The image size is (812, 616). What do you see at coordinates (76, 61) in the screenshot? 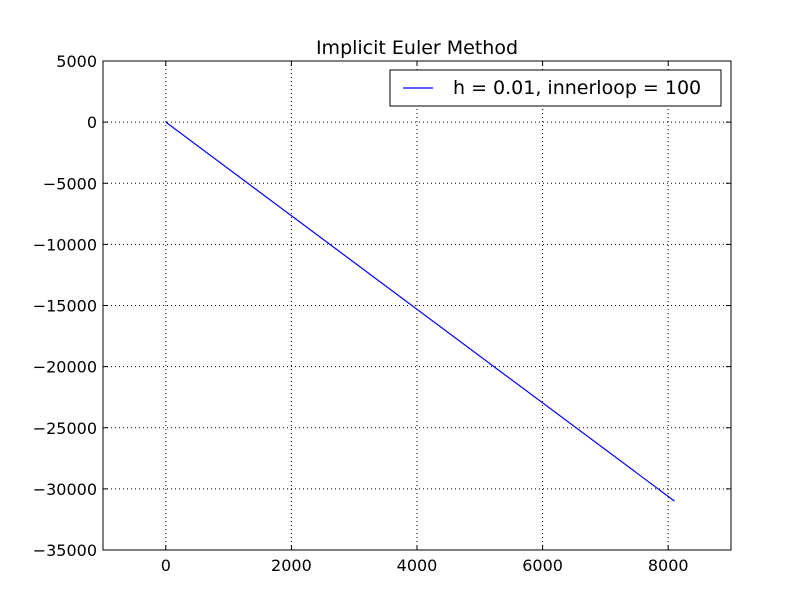
I see `y-tick-label: 5000` at bounding box center [76, 61].